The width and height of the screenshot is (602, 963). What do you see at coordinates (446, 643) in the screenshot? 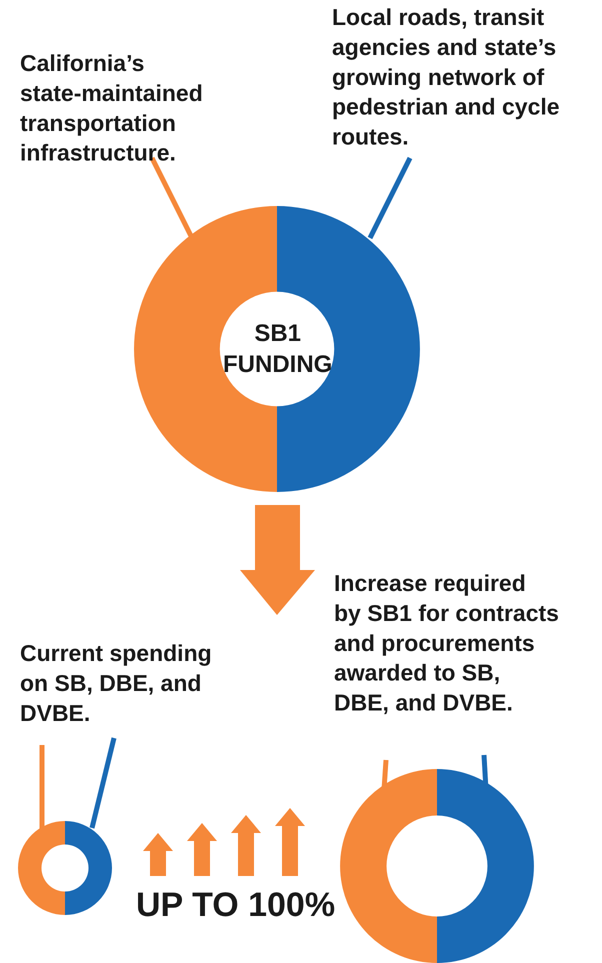
I see `chart-title: Increase required by SB1 for contracts and procurements awarded to SB, DBE, and DVBE.` at bounding box center [446, 643].